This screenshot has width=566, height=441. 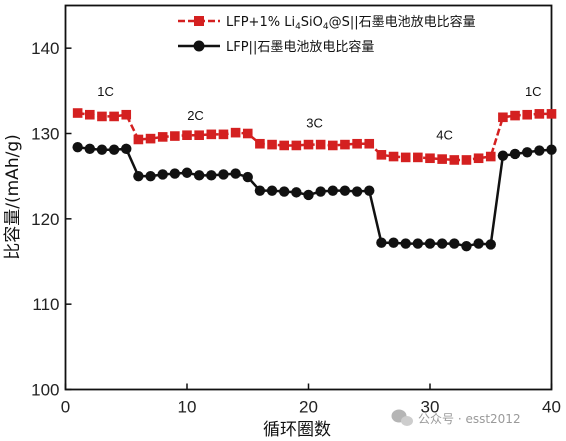 What do you see at coordinates (308, 407) in the screenshot?
I see `x-tick-label-20: 20` at bounding box center [308, 407].